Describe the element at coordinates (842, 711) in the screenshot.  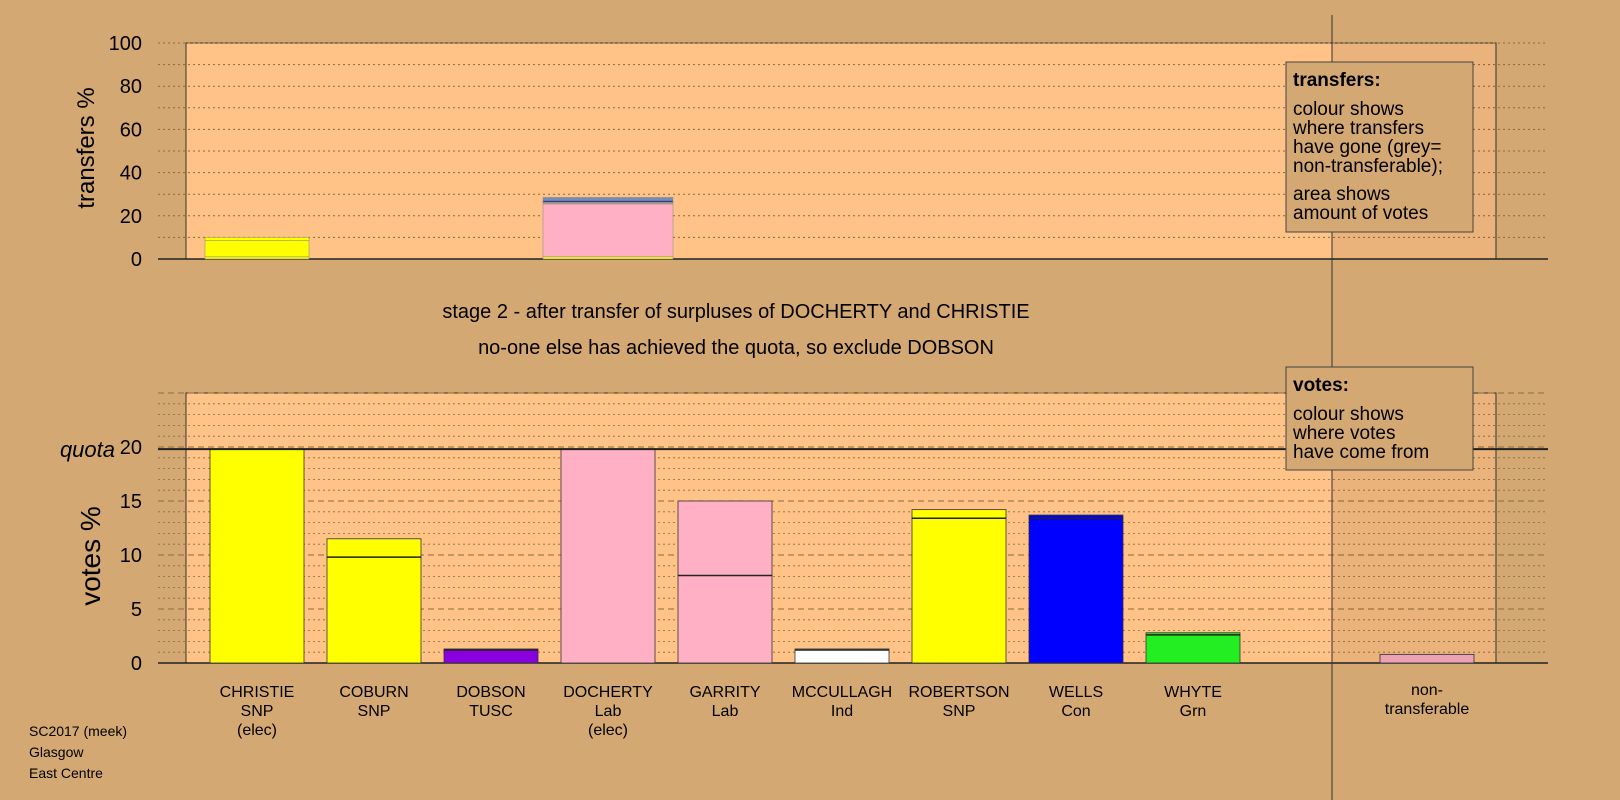
I see `candidate-party: Ind` at that location.